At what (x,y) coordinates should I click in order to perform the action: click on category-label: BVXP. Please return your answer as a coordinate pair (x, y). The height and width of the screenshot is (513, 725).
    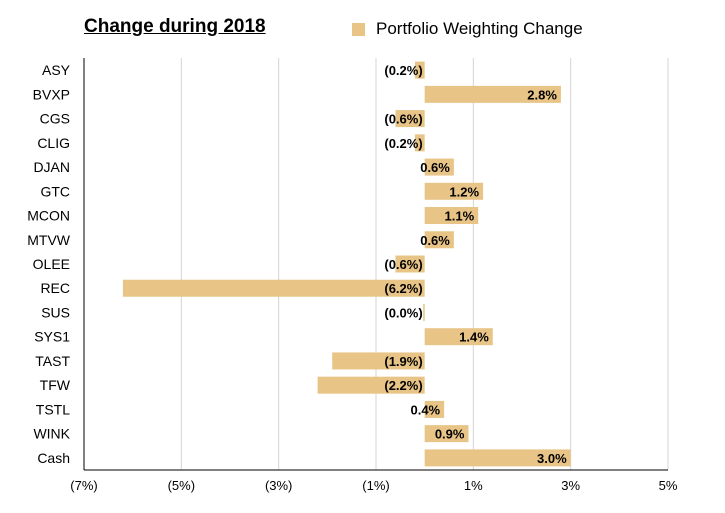
    Looking at the image, I should click on (51, 94).